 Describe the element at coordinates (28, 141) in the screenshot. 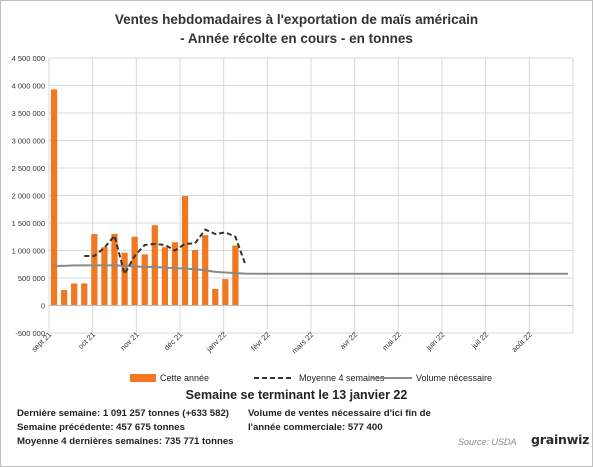

I see `y-tick-label: 3 000 000` at that location.